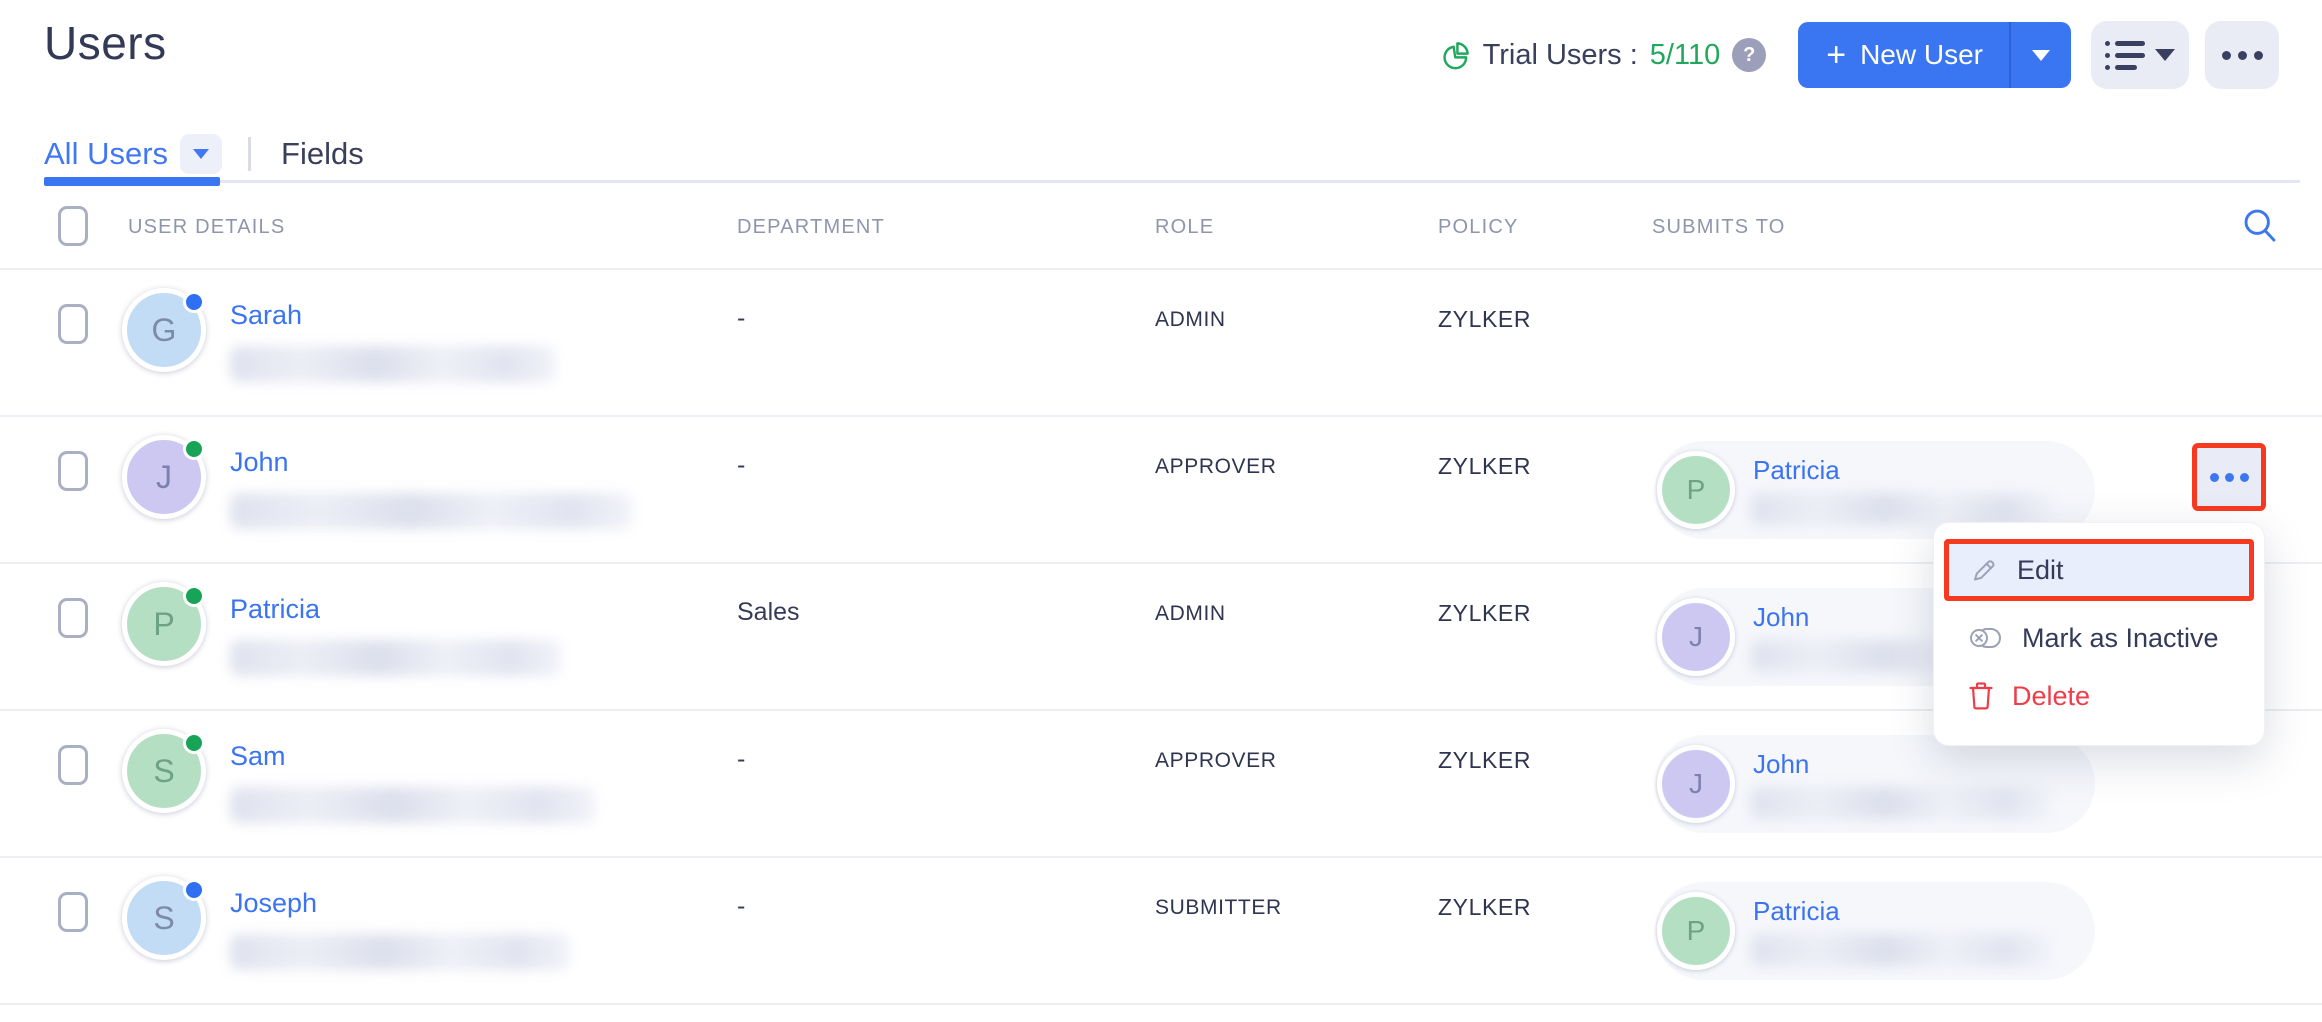  I want to click on page-title: Users, so click(105, 43).